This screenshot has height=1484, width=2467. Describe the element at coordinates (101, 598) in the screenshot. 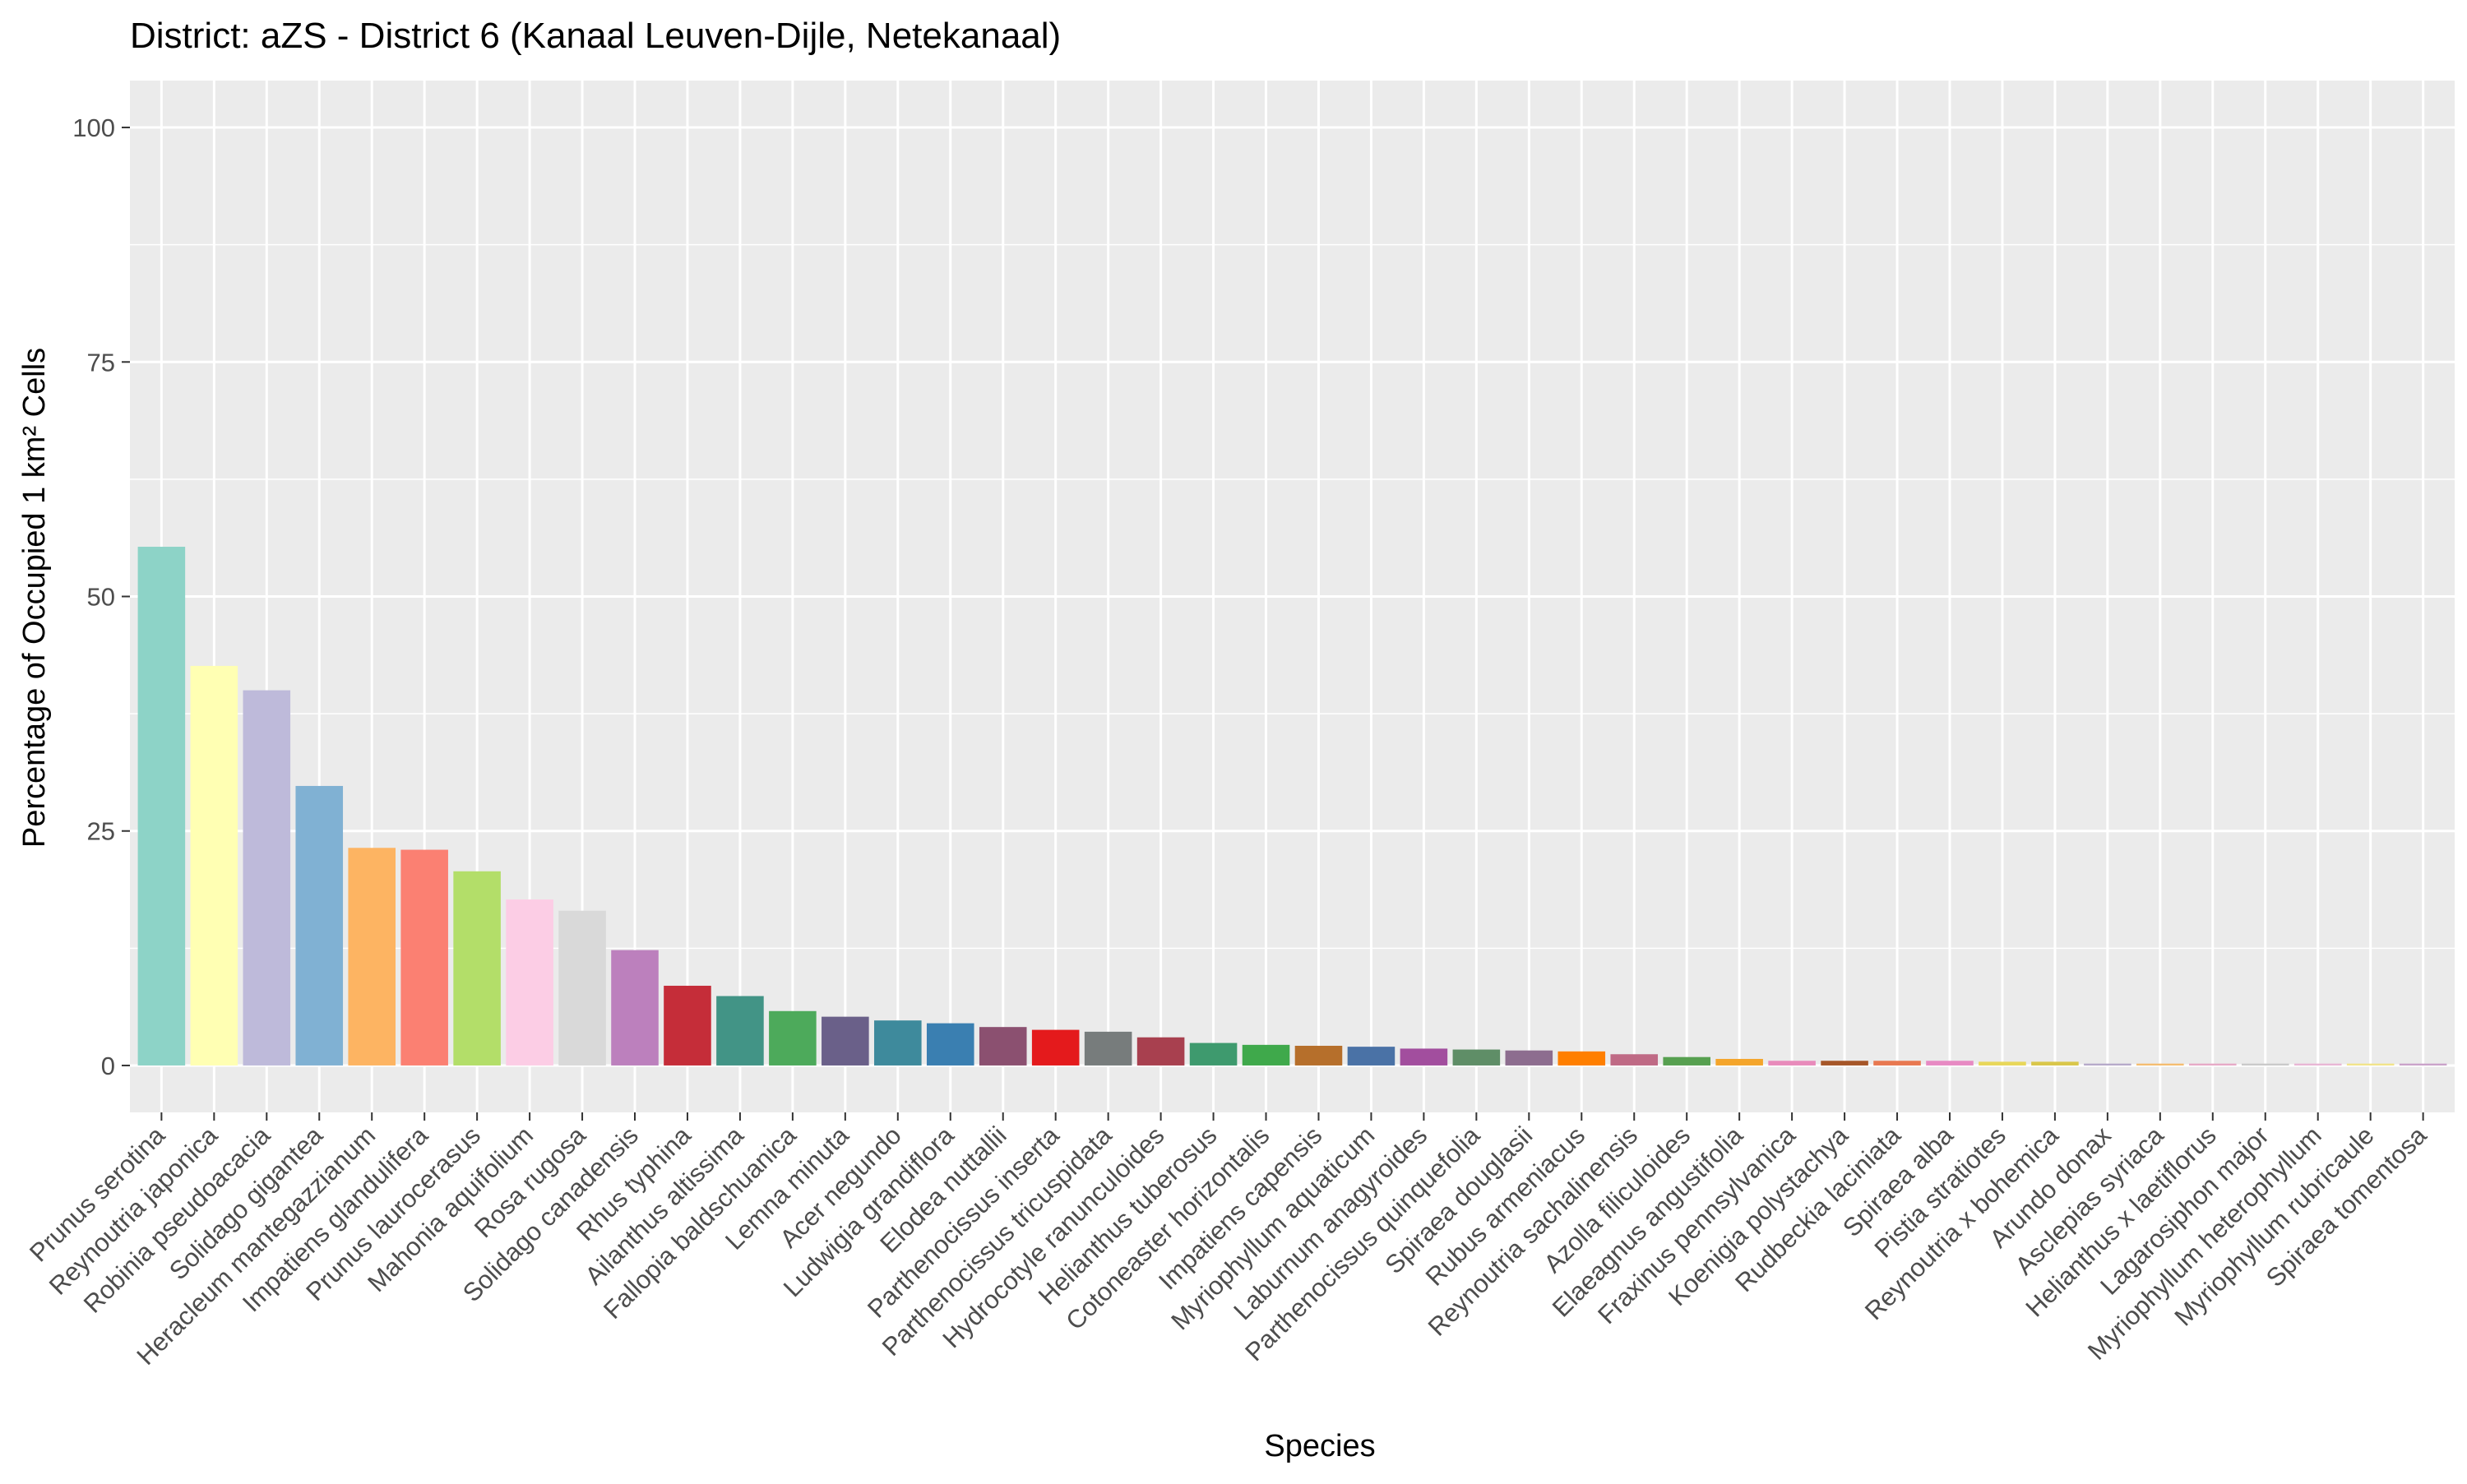

I see `y-tick-label: 50` at that location.